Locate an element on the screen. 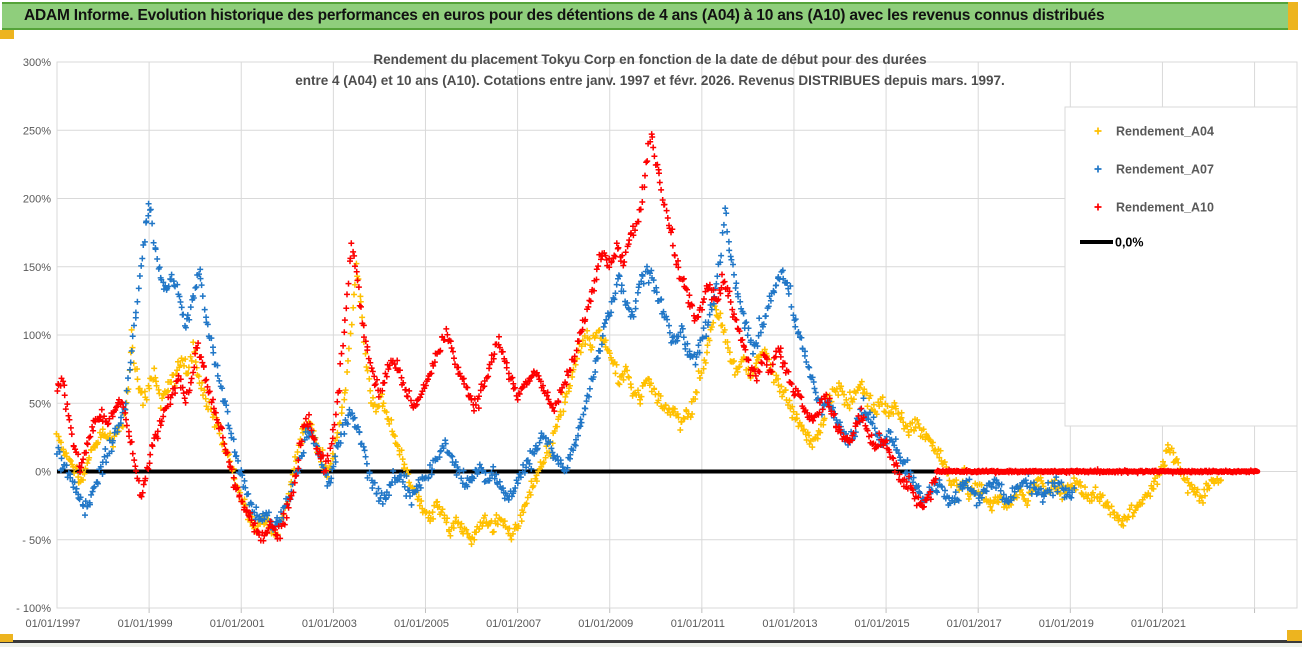 Image resolution: width=1302 pixels, height=647 pixels. legend-marker-a10 is located at coordinates (1098, 207).